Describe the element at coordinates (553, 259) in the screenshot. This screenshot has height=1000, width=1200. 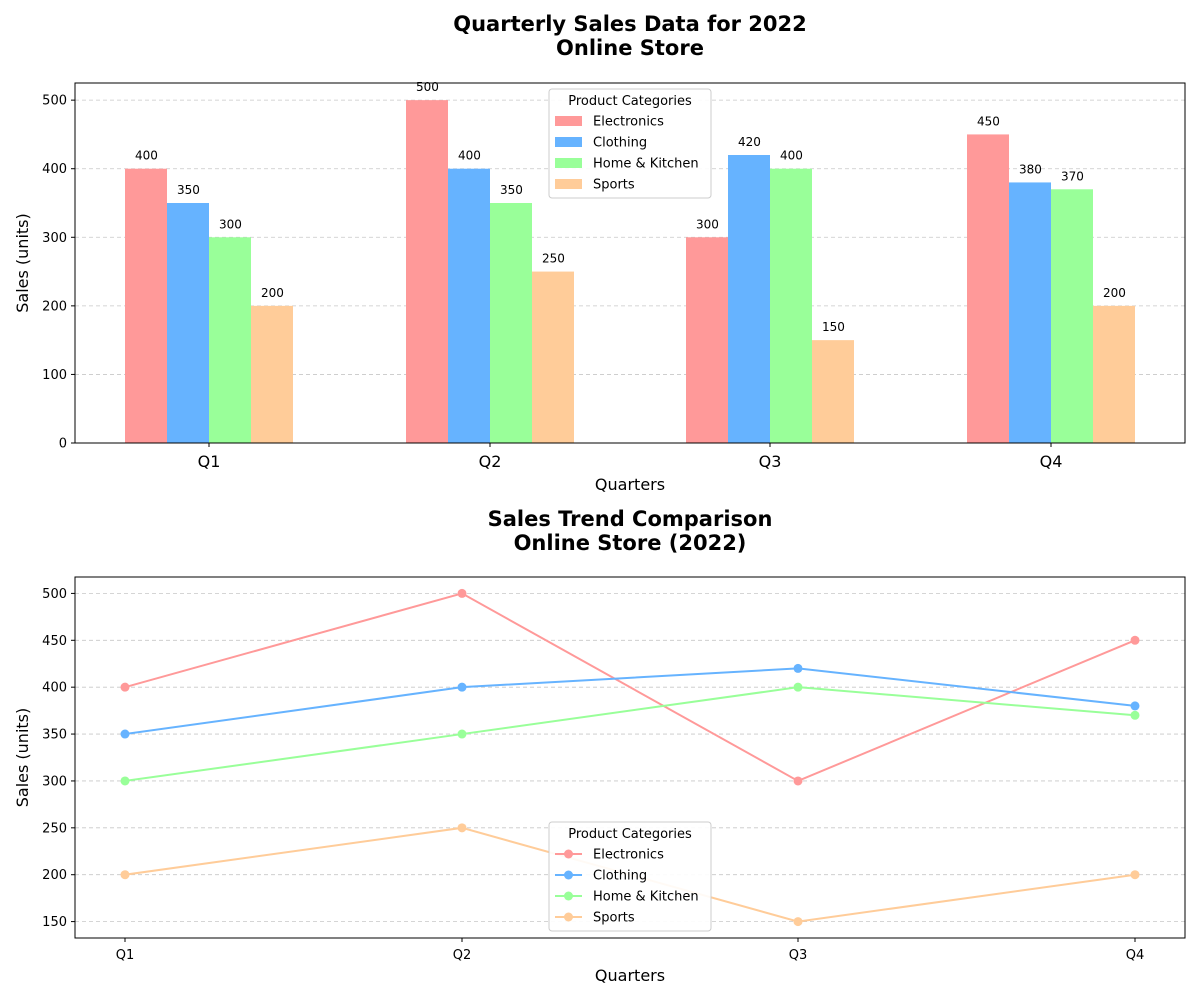
I see `bar-value-label: 250` at that location.